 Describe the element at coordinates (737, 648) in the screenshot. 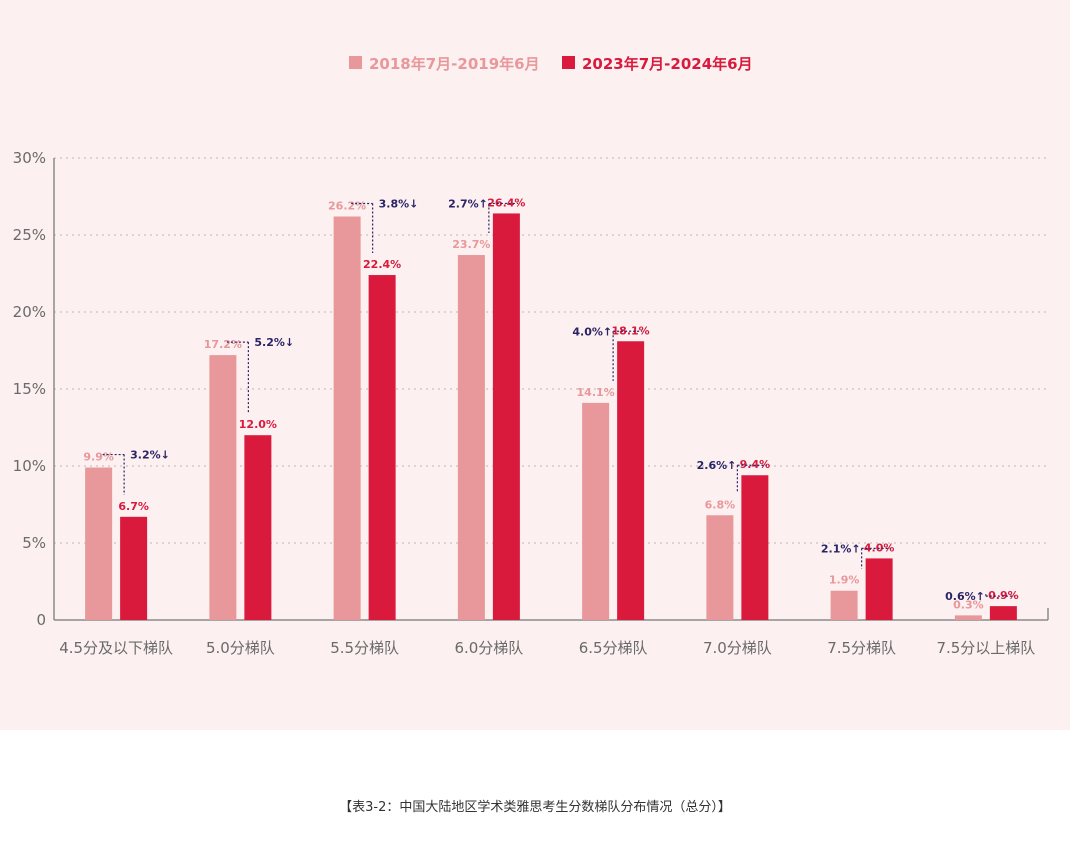

I see `x-tick-label: 7.0分梯队` at that location.